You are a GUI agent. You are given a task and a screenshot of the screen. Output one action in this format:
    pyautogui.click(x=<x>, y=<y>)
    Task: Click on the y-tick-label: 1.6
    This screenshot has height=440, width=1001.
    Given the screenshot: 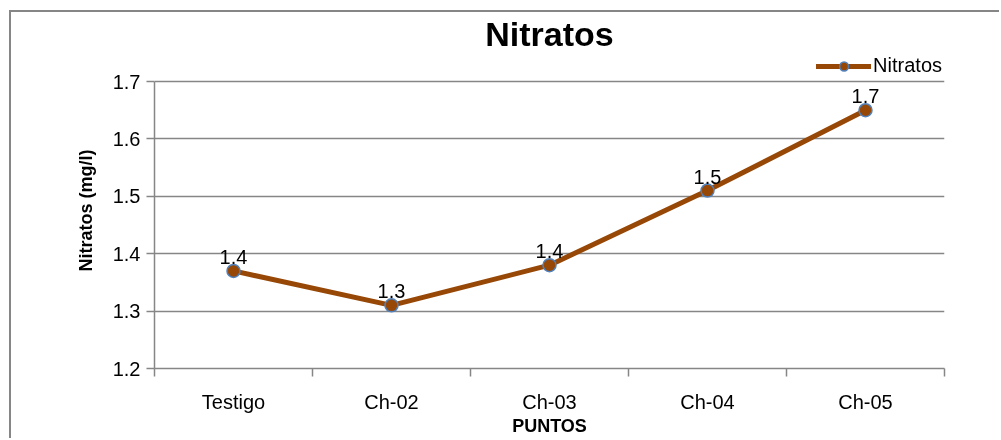 What is the action you would take?
    pyautogui.click(x=126, y=138)
    